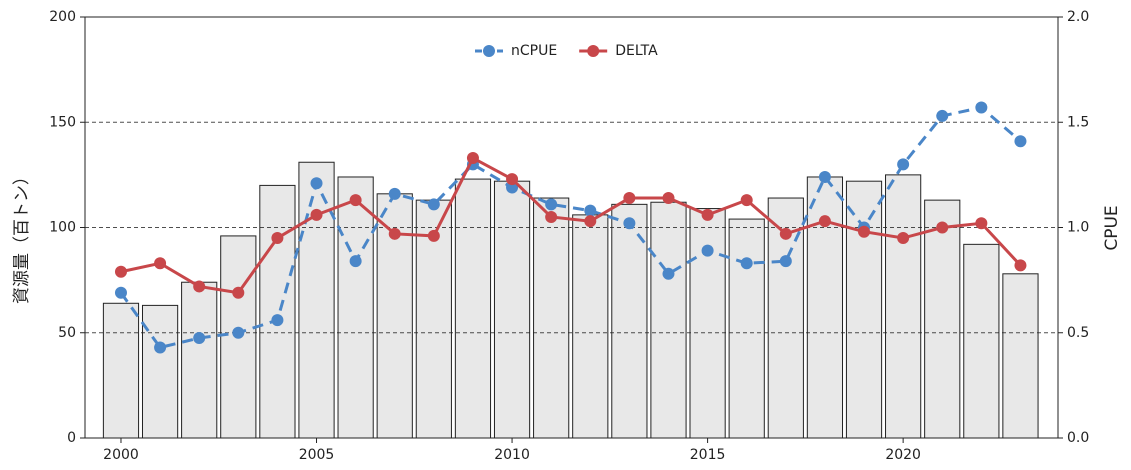  What do you see at coordinates (317, 455) in the screenshot?
I see `x-tick-label: 2005` at bounding box center [317, 455].